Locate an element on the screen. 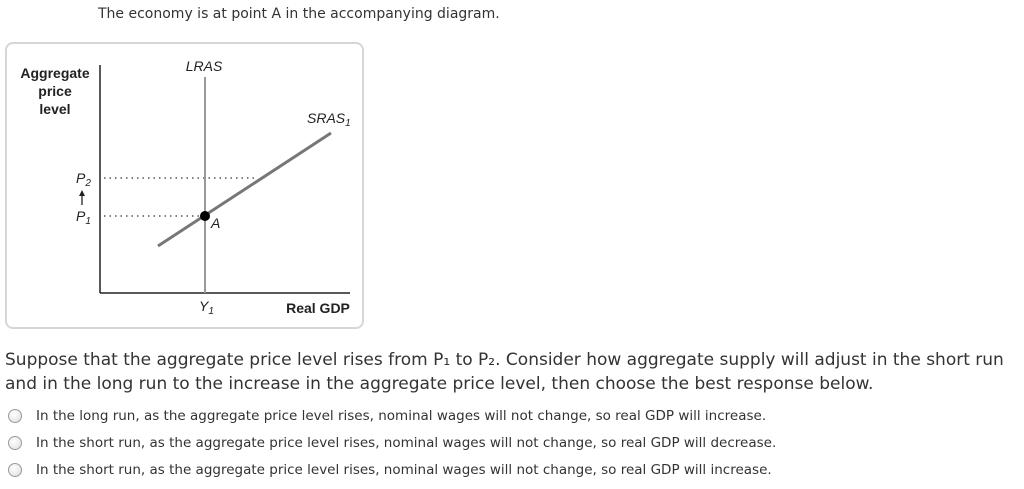 The image size is (1024, 489). y-axis-label-2: price is located at coordinates (55, 91).